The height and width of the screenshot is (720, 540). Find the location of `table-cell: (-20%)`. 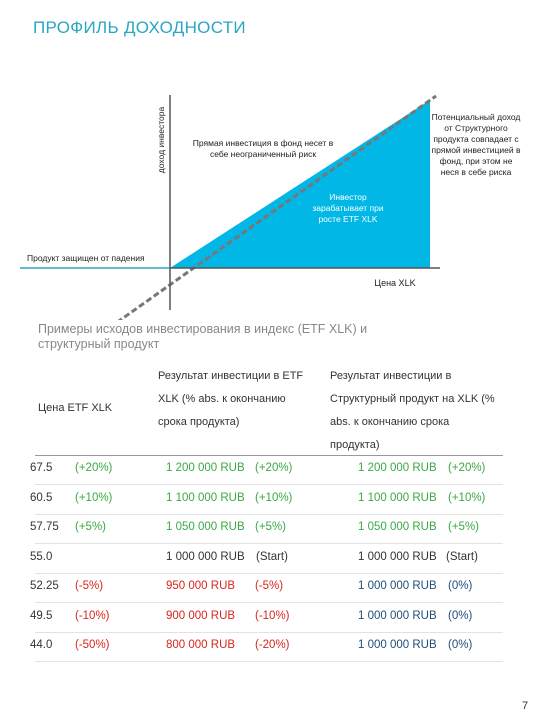

table-cell: (-20%) is located at coordinates (272, 645).